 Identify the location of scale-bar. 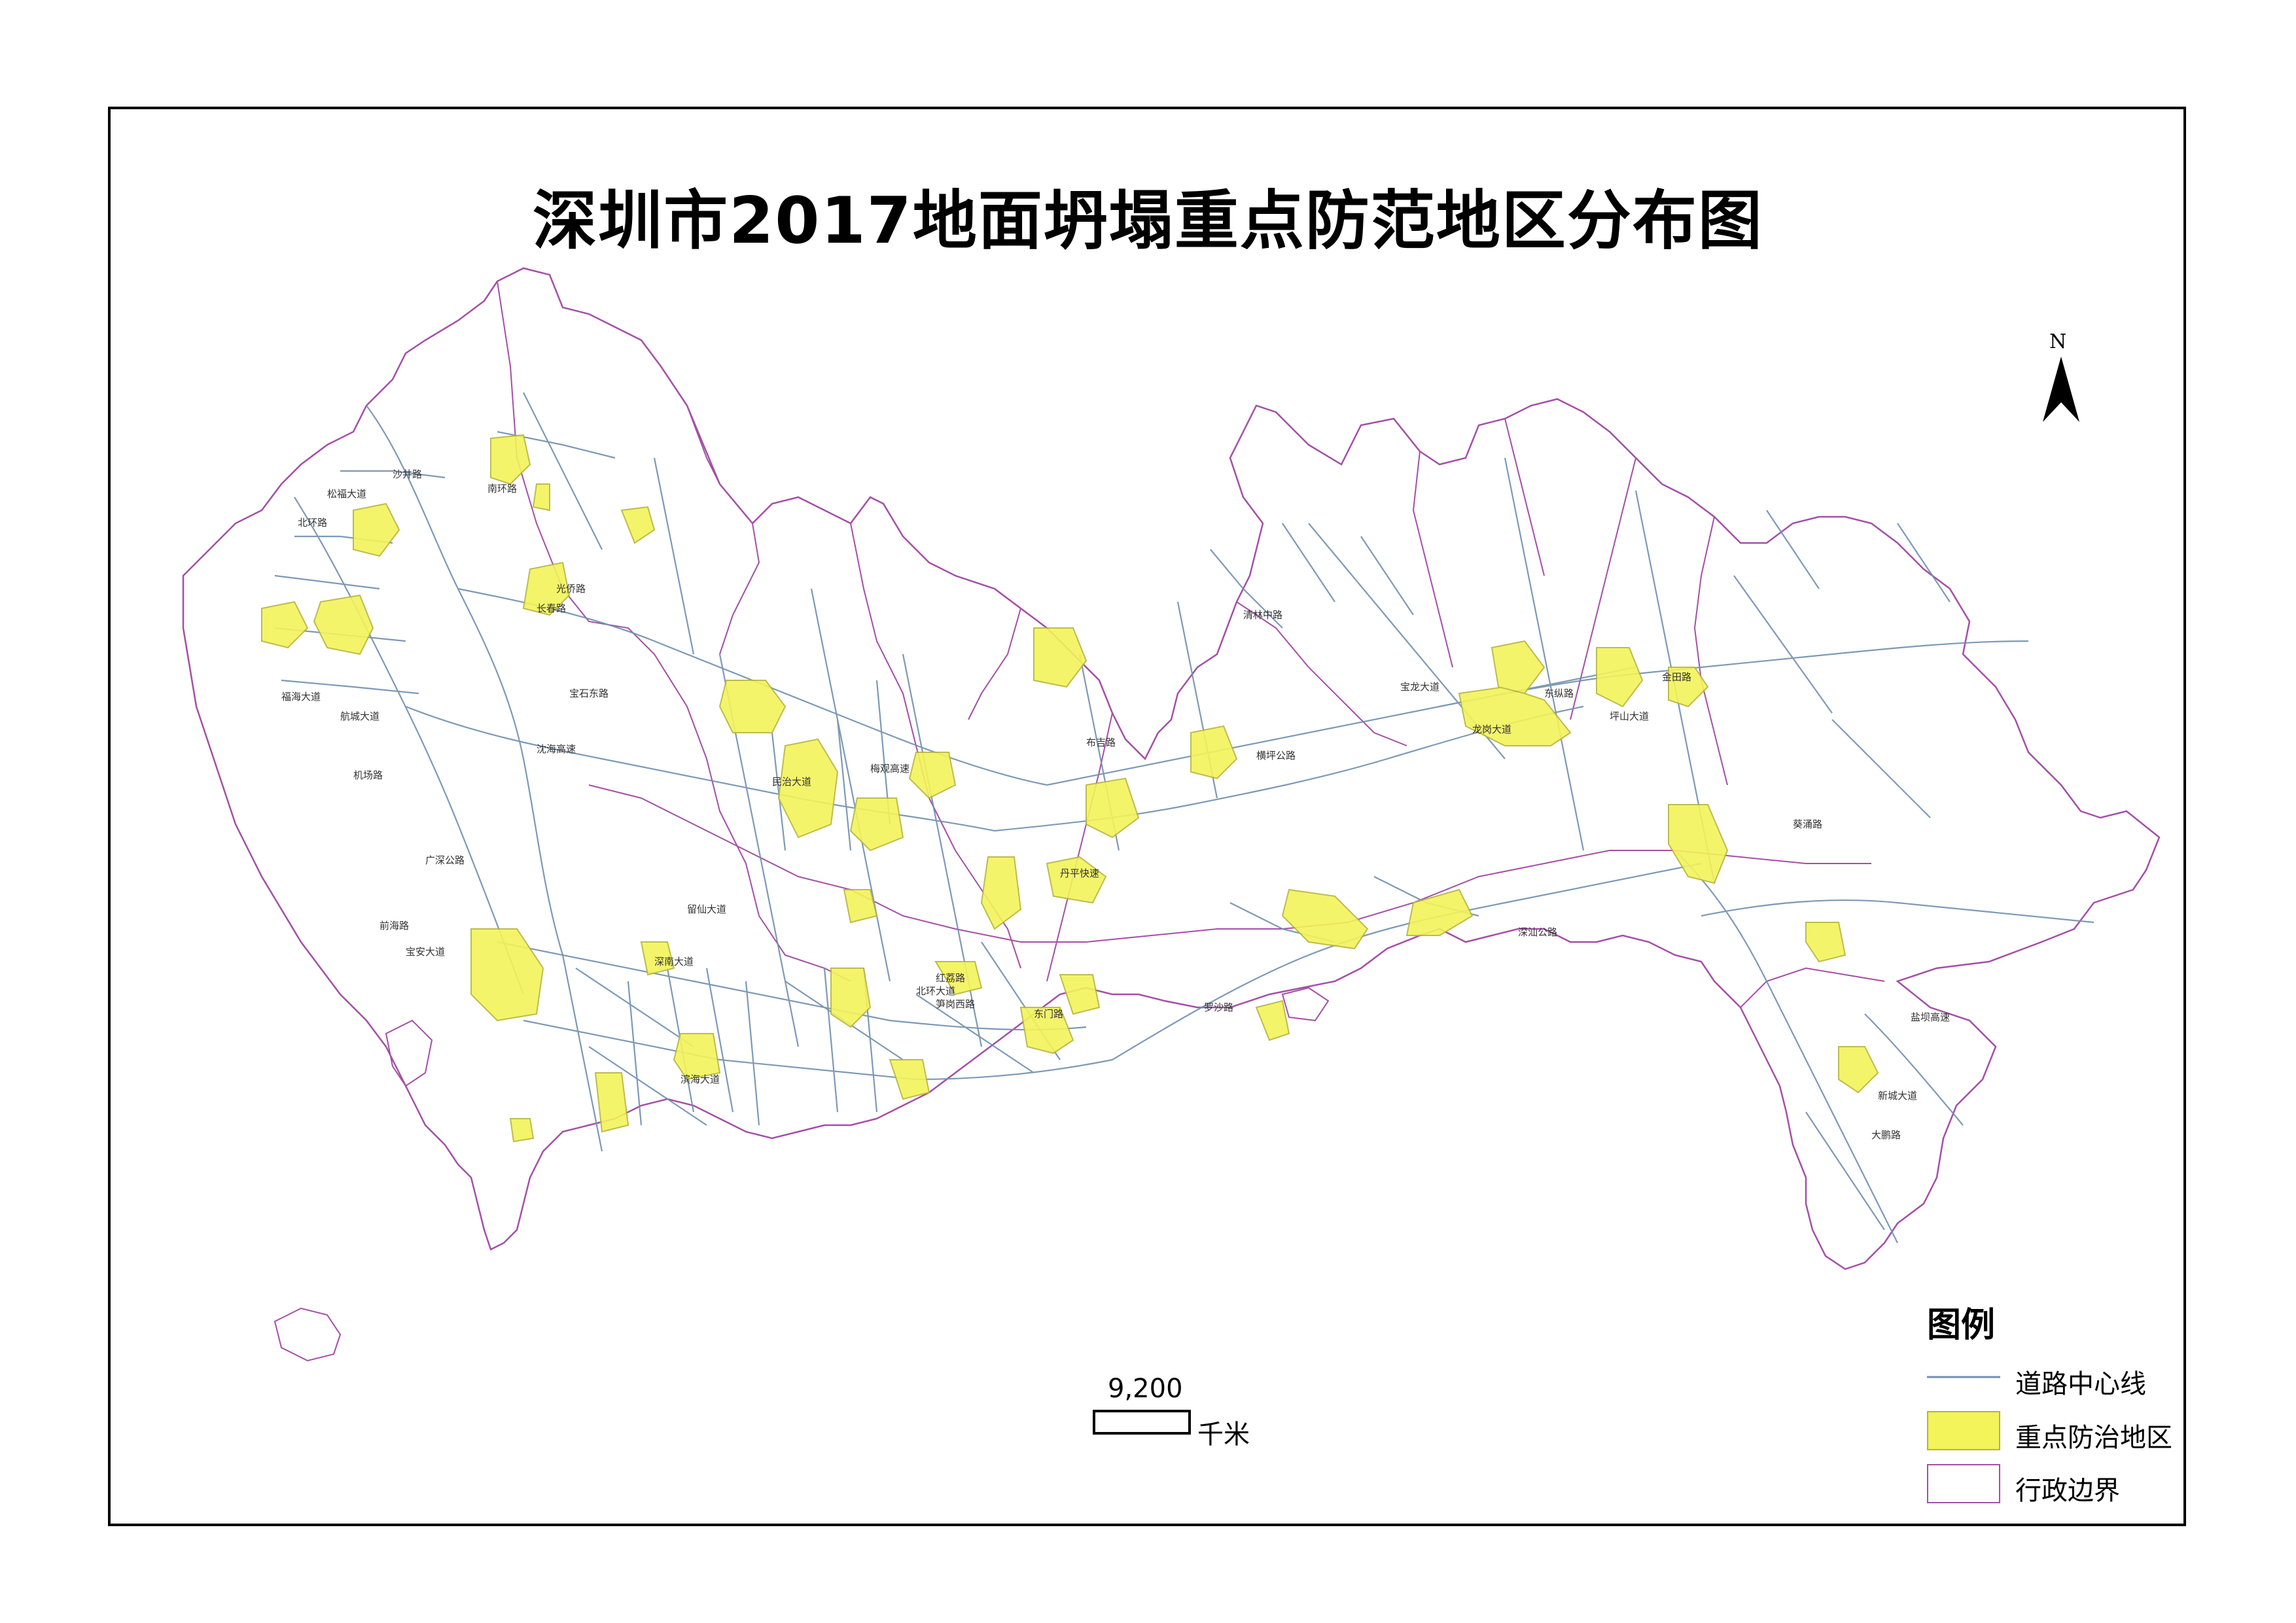
(1142, 1423).